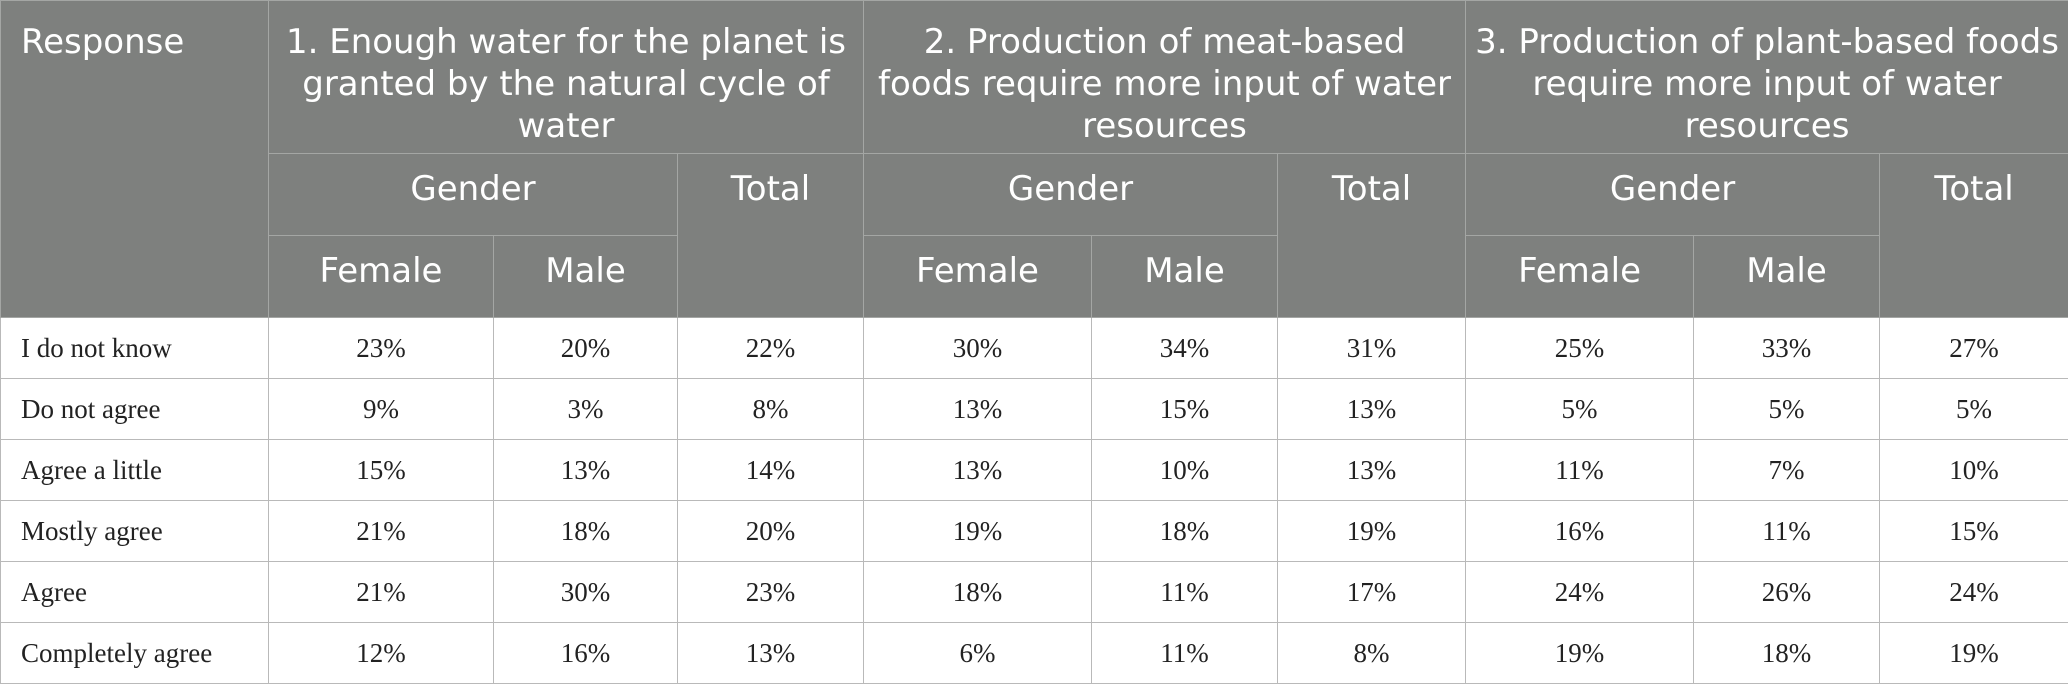 This screenshot has width=2068, height=684. Describe the element at coordinates (978, 653) in the screenshot. I see `table-cell: 6%` at that location.